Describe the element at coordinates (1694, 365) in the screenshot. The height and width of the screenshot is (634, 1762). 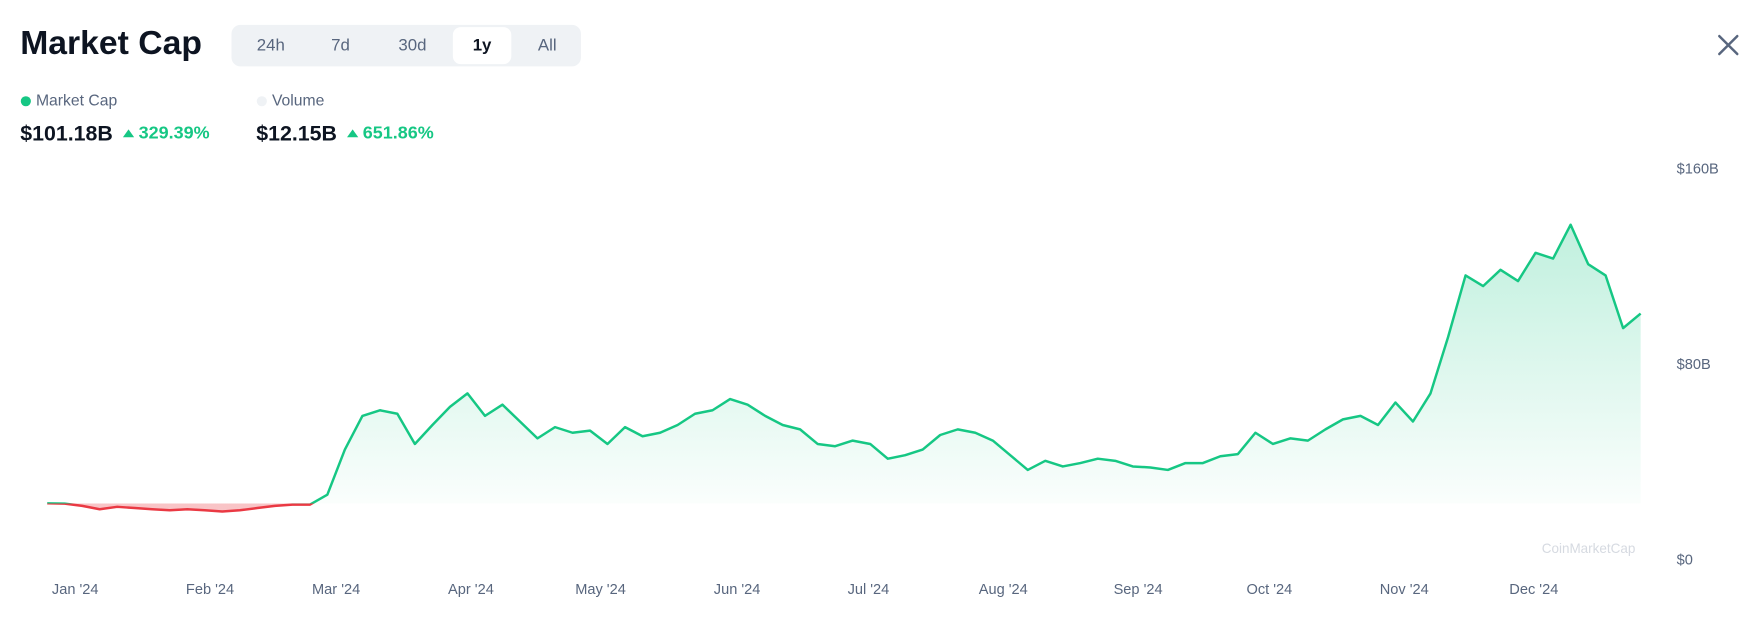
I see `y-tick-label: $80B` at that location.